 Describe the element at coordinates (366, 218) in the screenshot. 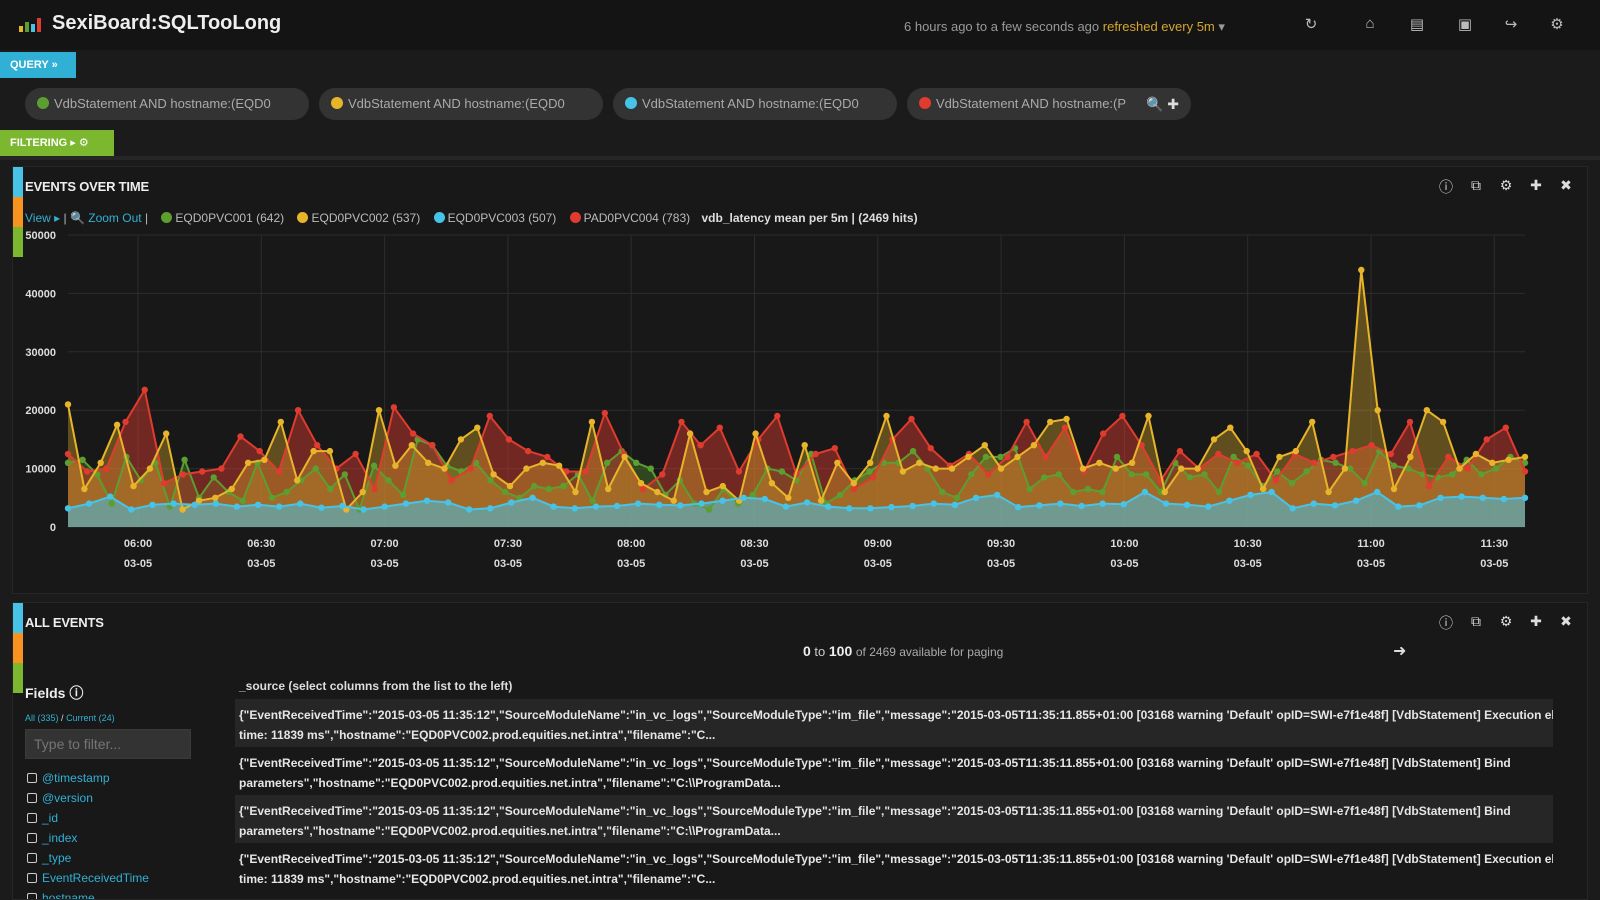

I see `legend-item: EQD0PVC002 (537)` at that location.